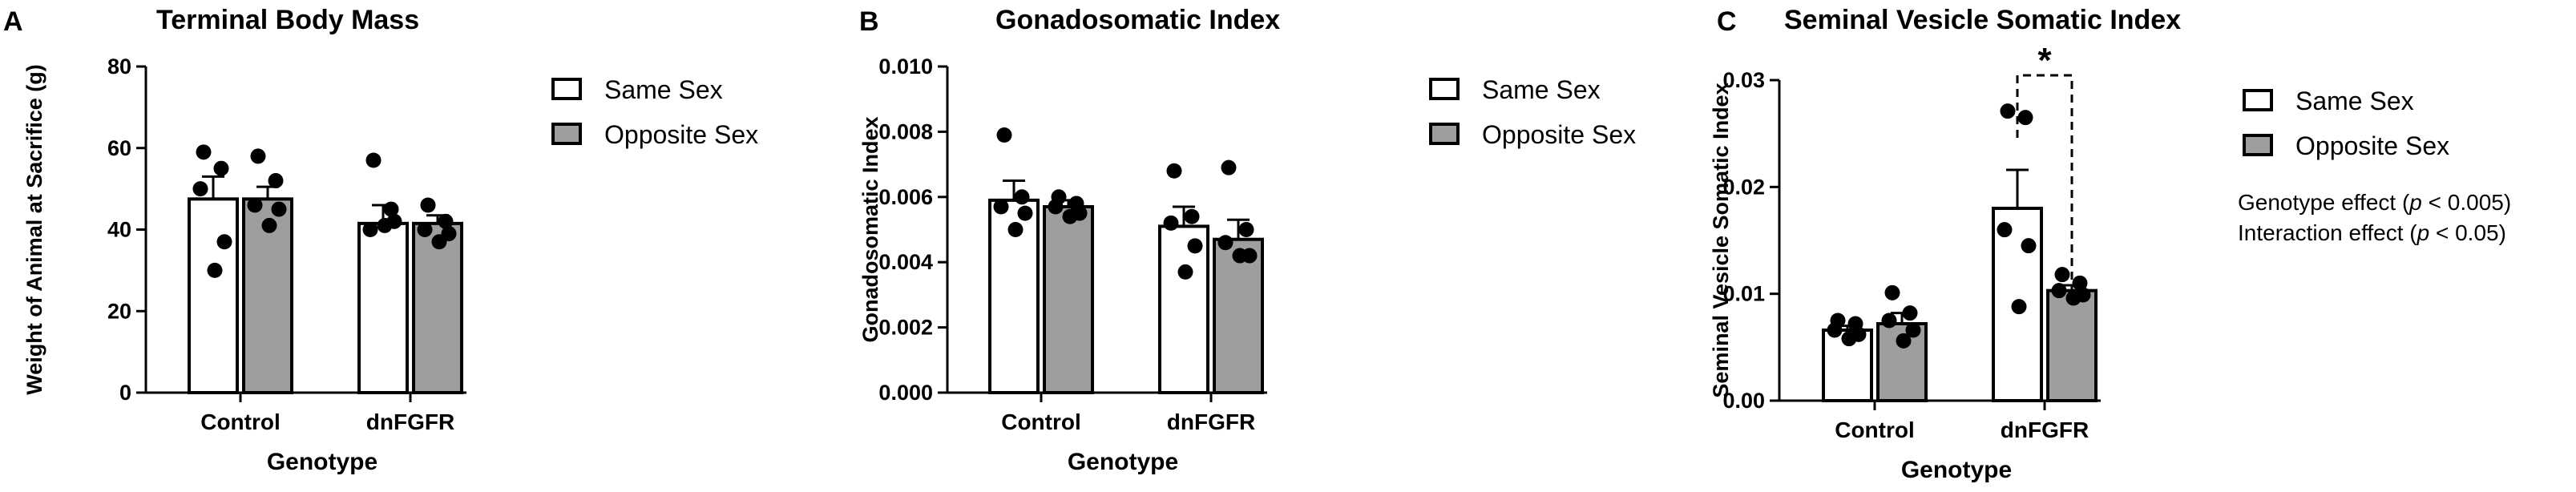  I want to click on chart-title: Seminal Vesicle Somatic Index, so click(1983, 20).